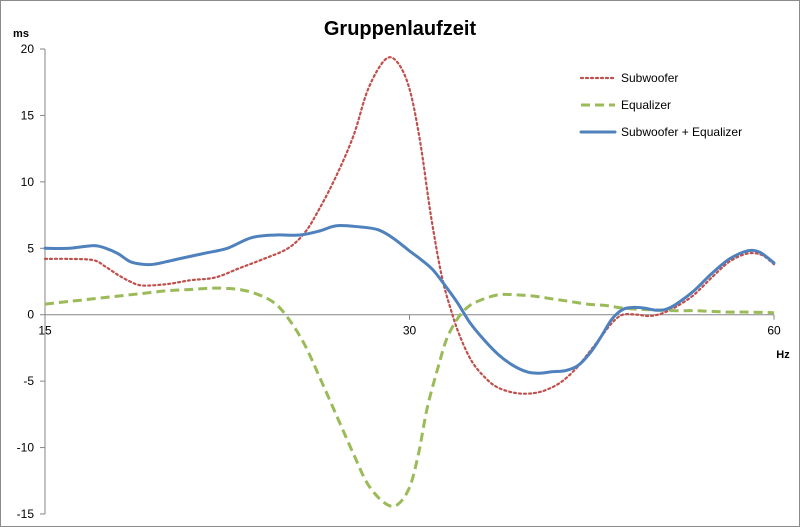  Describe the element at coordinates (774, 331) in the screenshot. I see `x-tick-label: 60` at that location.